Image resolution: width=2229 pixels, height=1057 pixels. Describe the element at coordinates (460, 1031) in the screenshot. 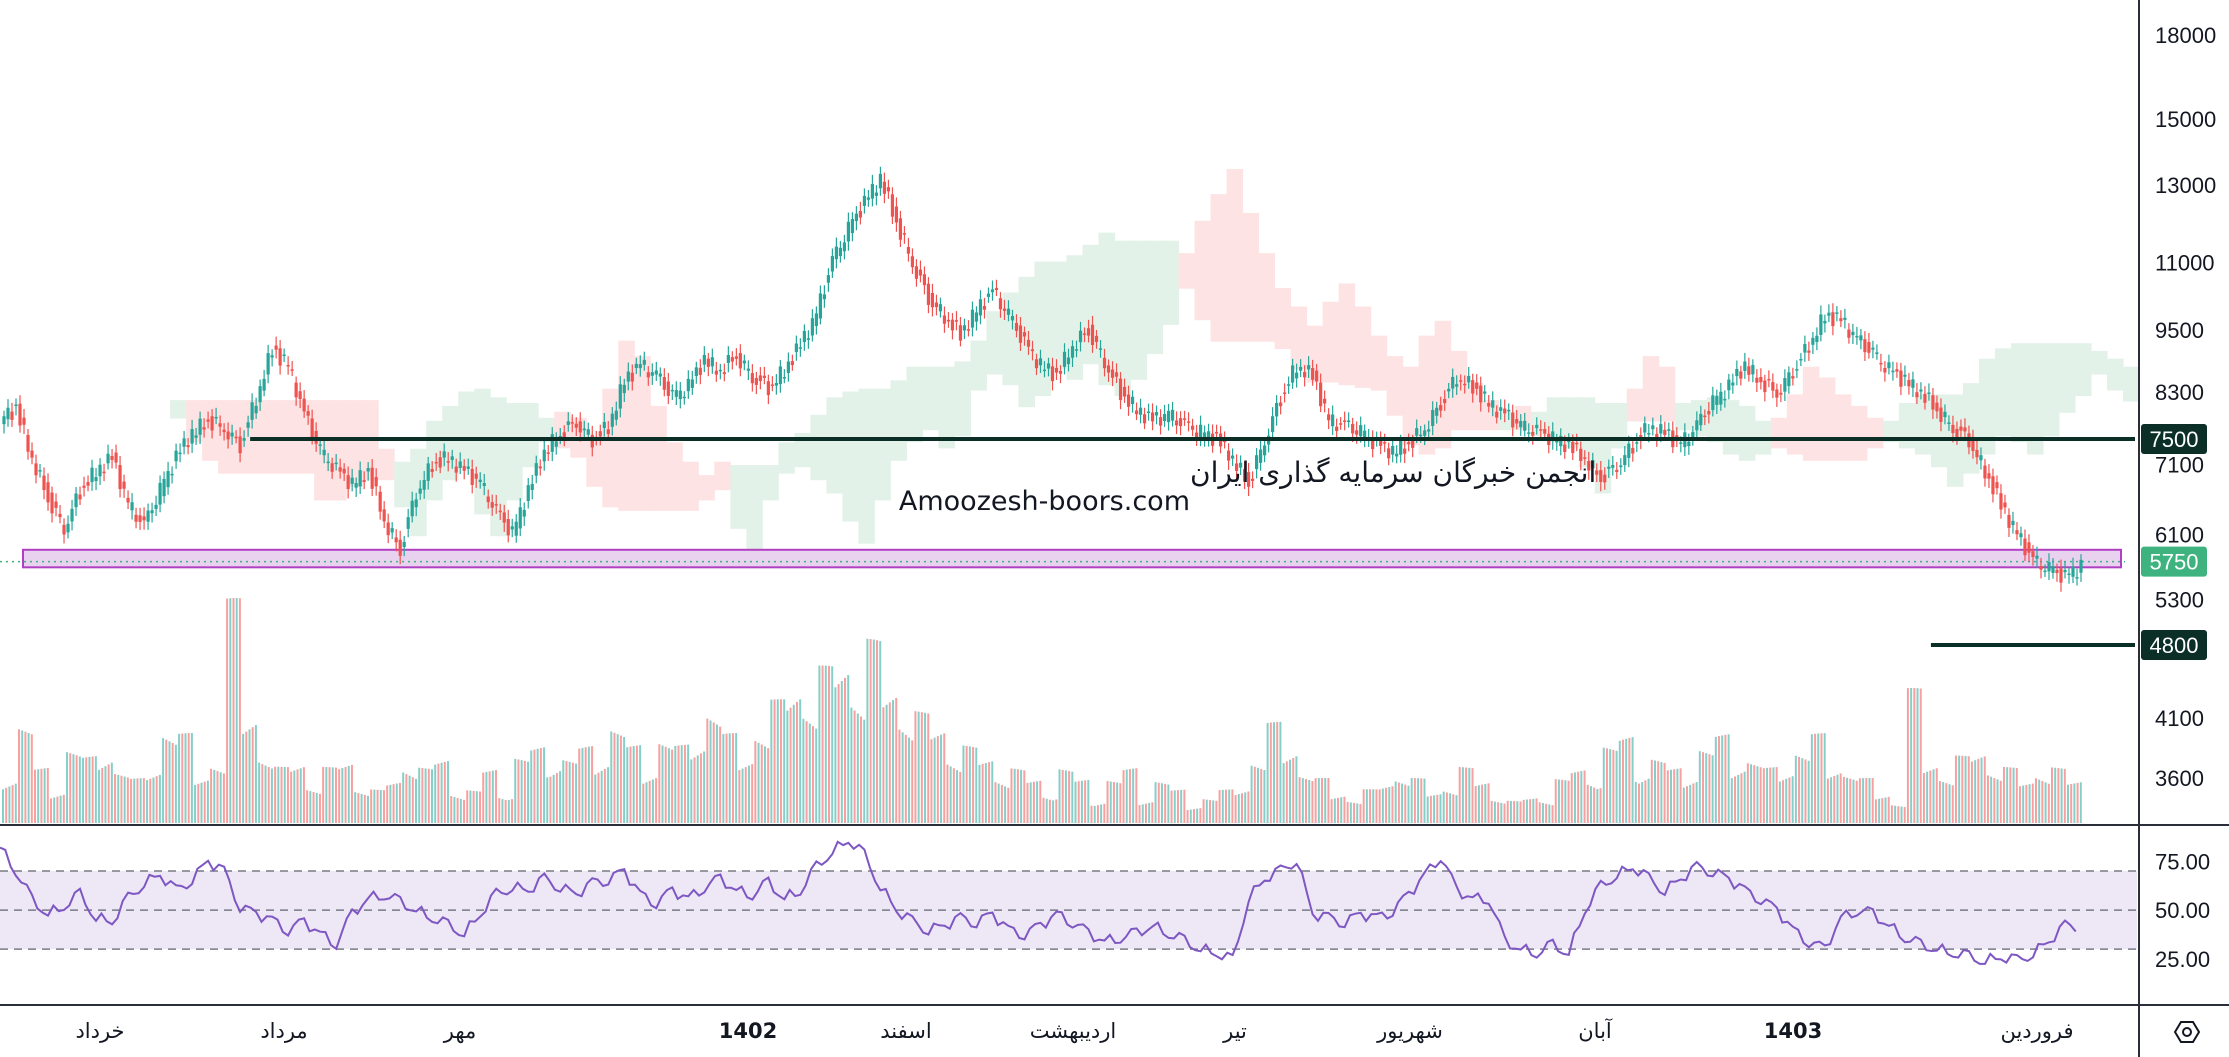

I see `time-label: مهر` at that location.